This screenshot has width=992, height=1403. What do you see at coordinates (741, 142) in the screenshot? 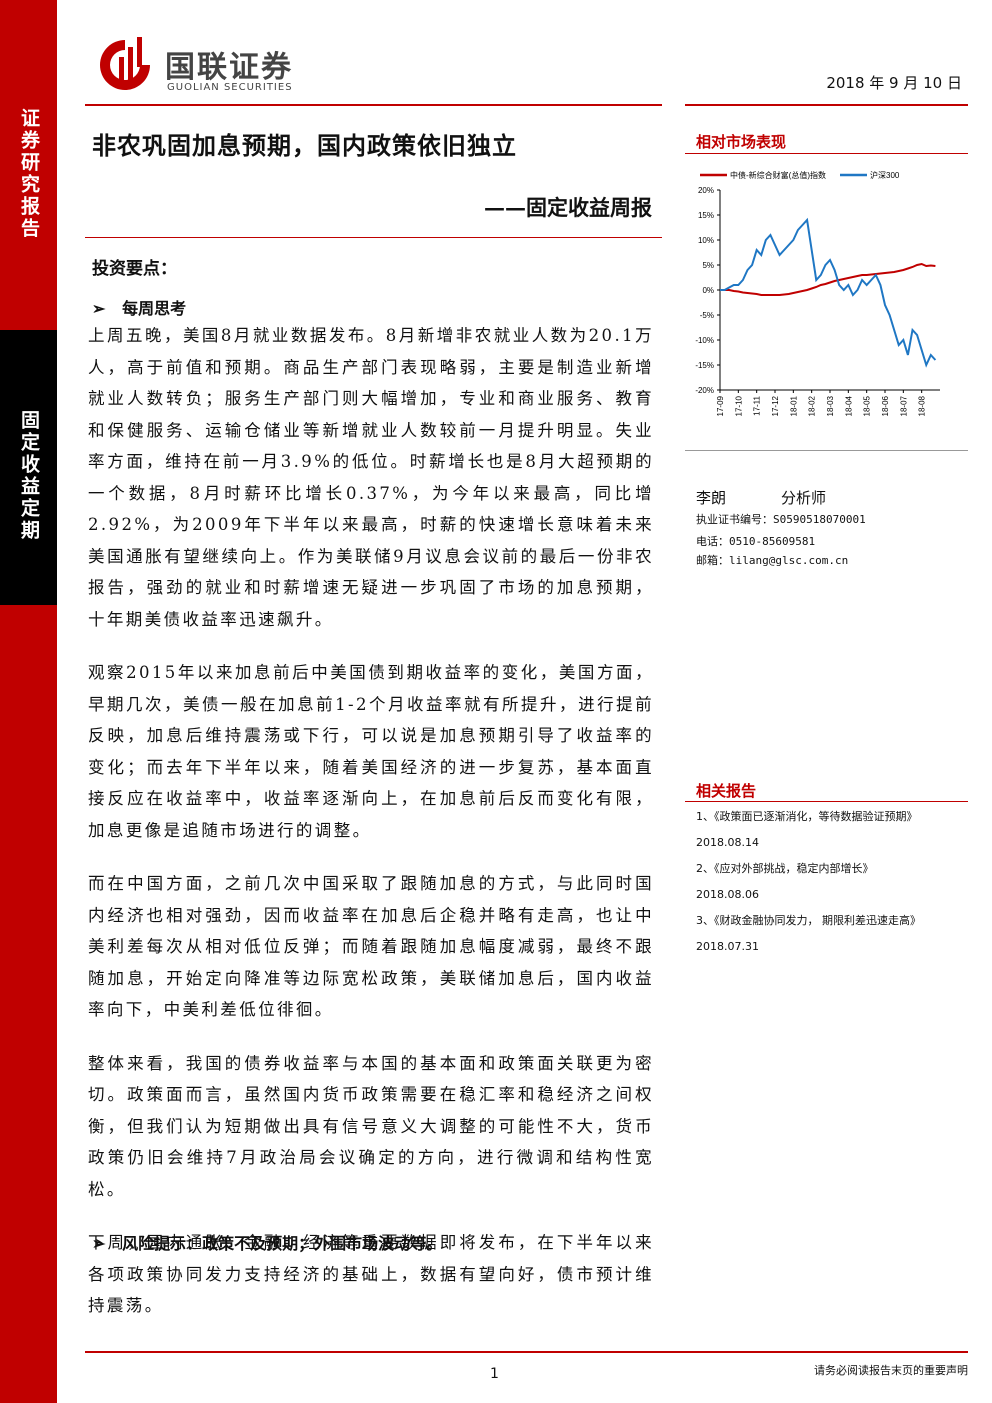
I see `market-heading: 相对市场表现` at bounding box center [741, 142].